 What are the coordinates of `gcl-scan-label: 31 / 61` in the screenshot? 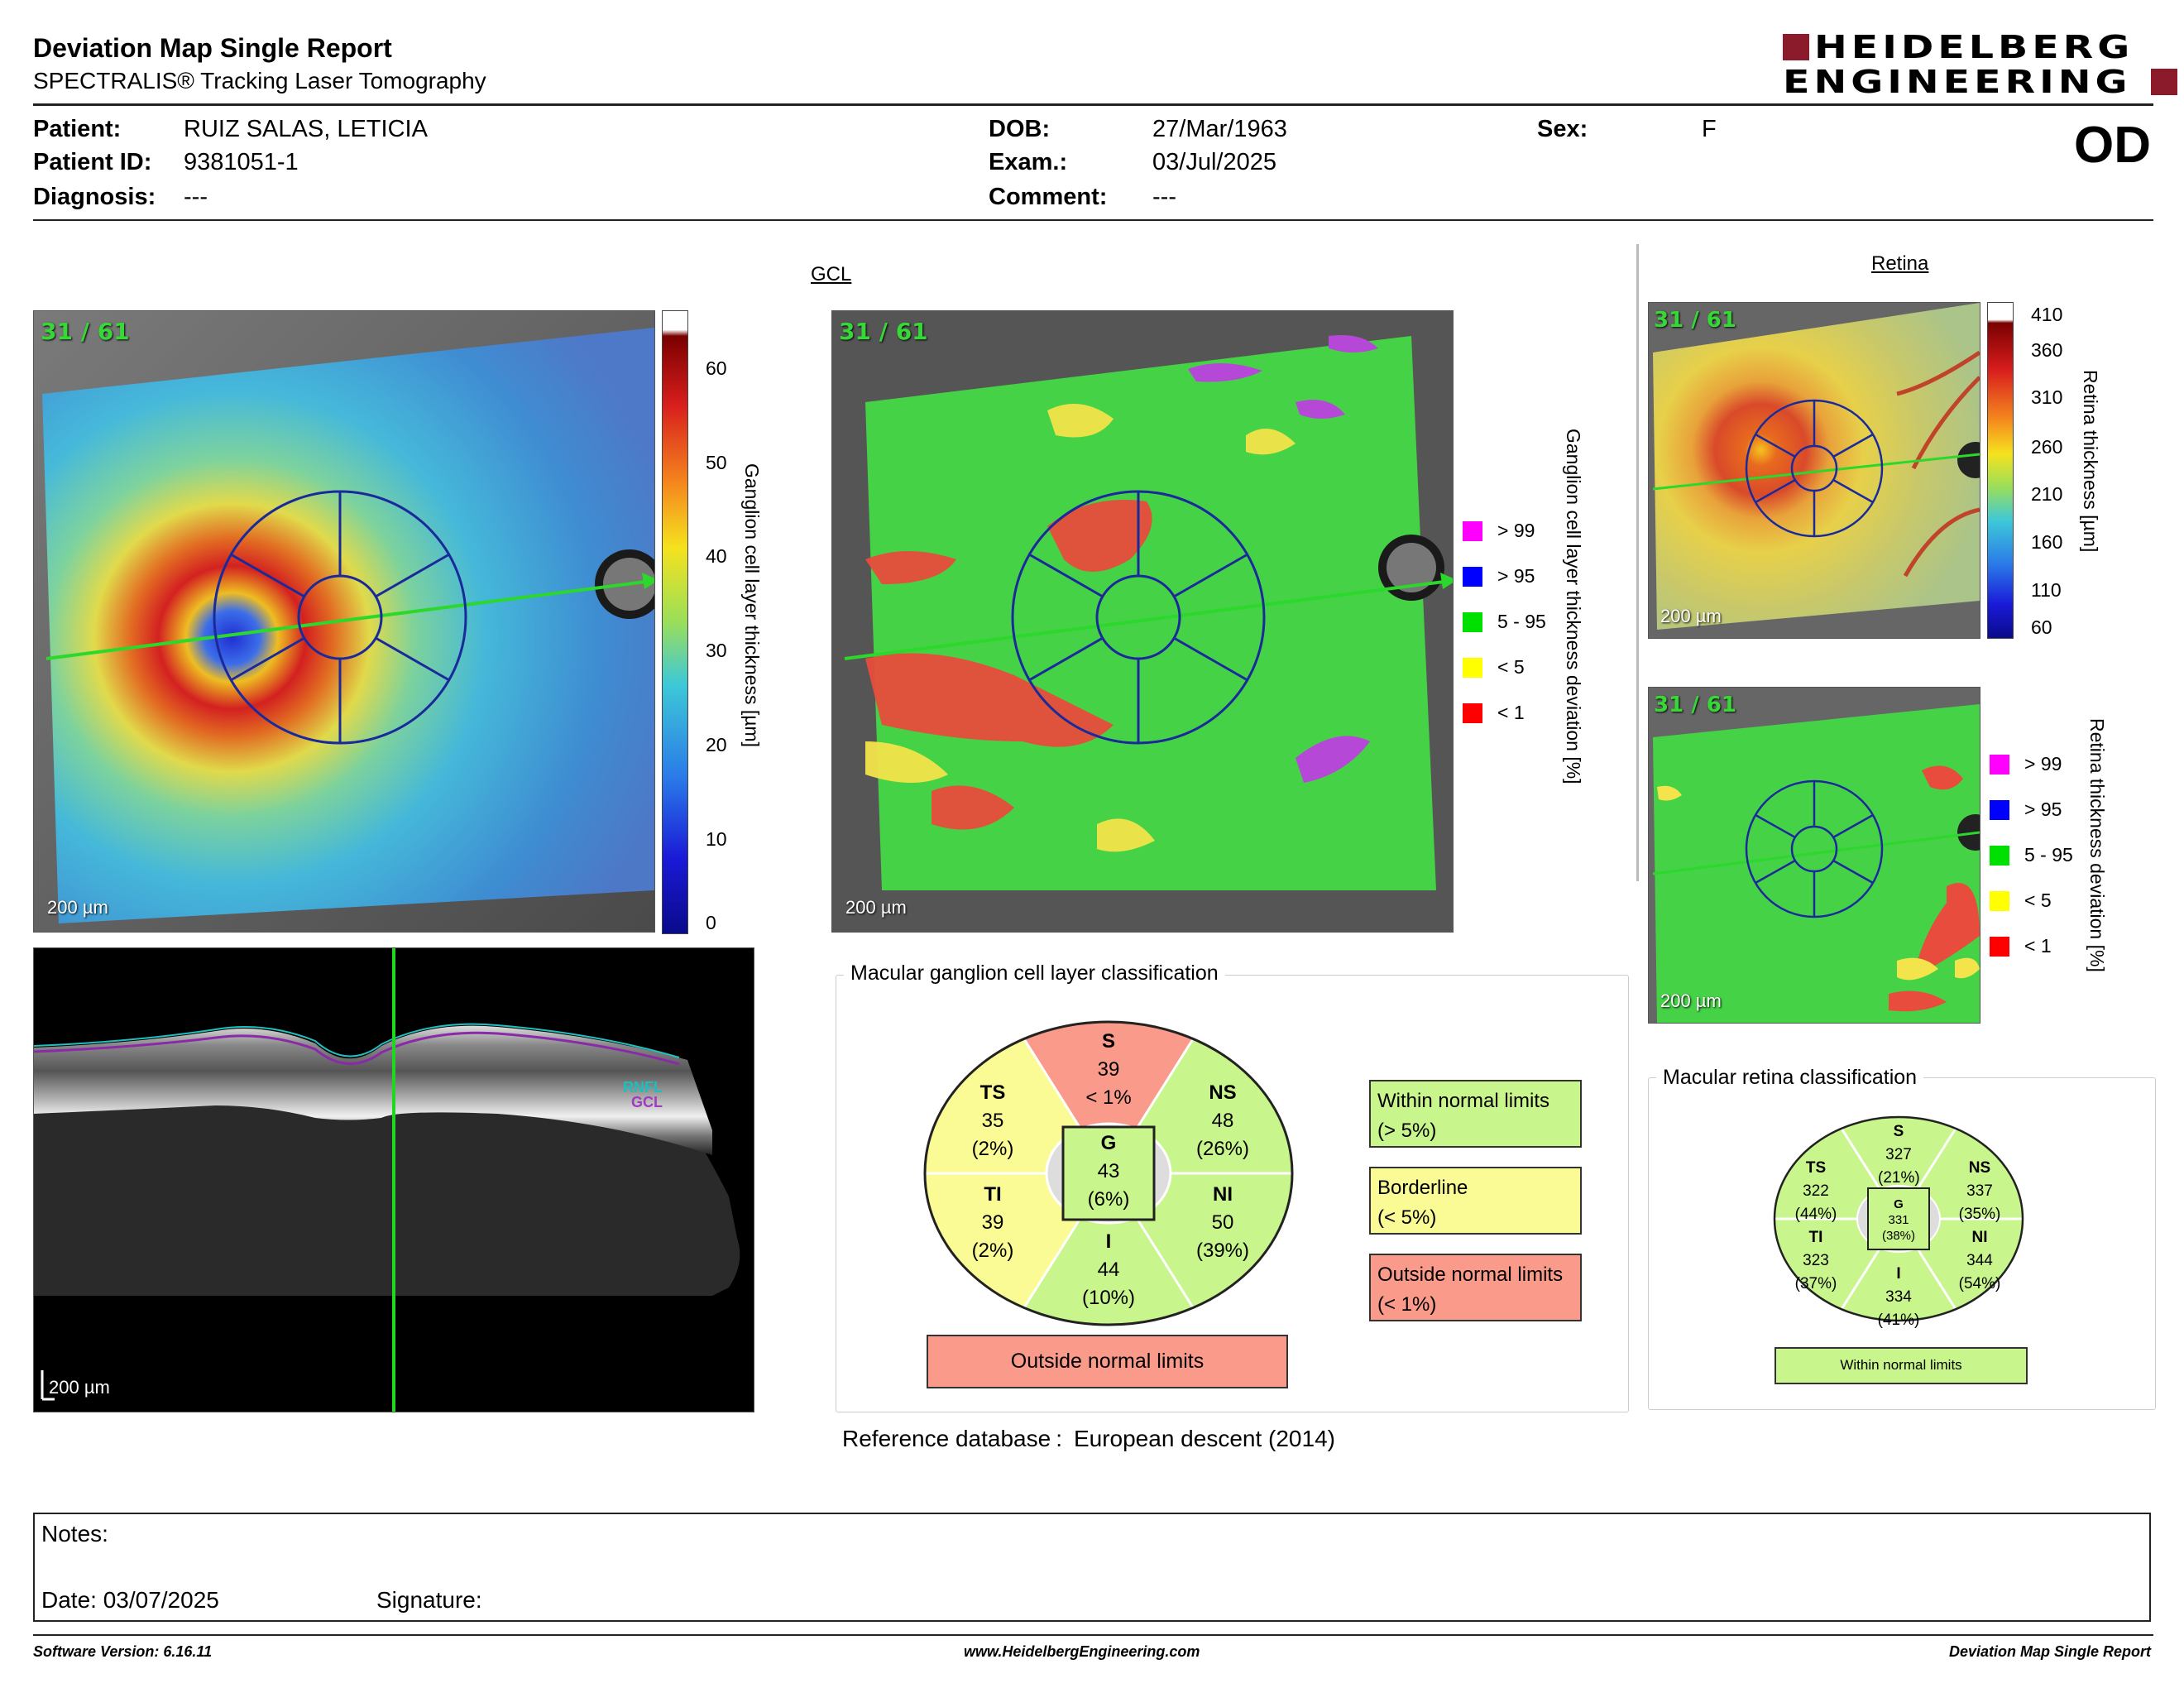 It's located at (85, 331).